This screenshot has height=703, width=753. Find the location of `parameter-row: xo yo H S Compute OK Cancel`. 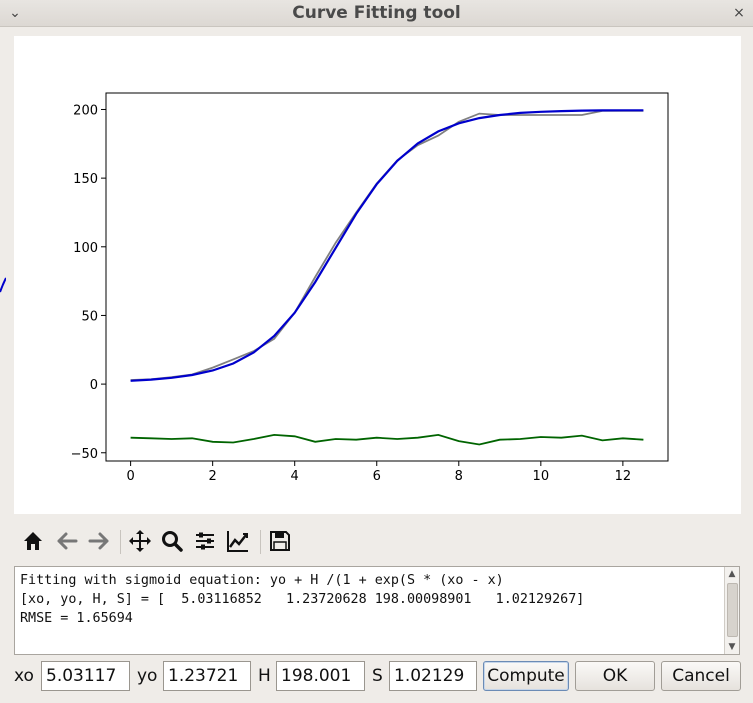

parameter-row: xo yo H S Compute OK Cancel is located at coordinates (376, 677).